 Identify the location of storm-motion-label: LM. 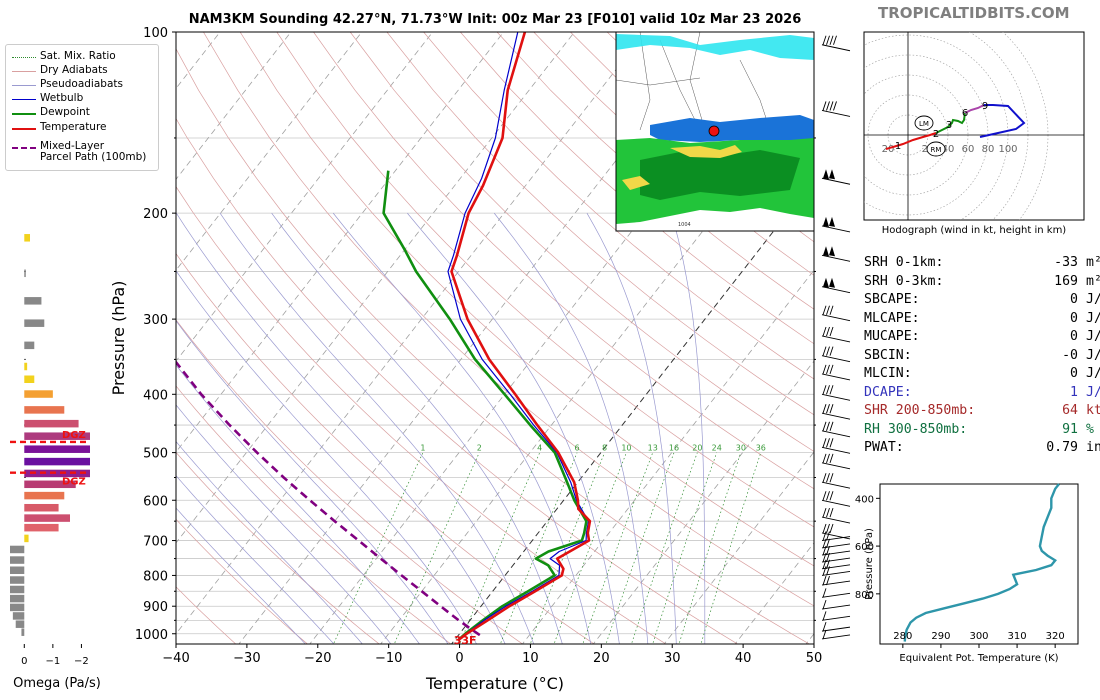
(924, 124).